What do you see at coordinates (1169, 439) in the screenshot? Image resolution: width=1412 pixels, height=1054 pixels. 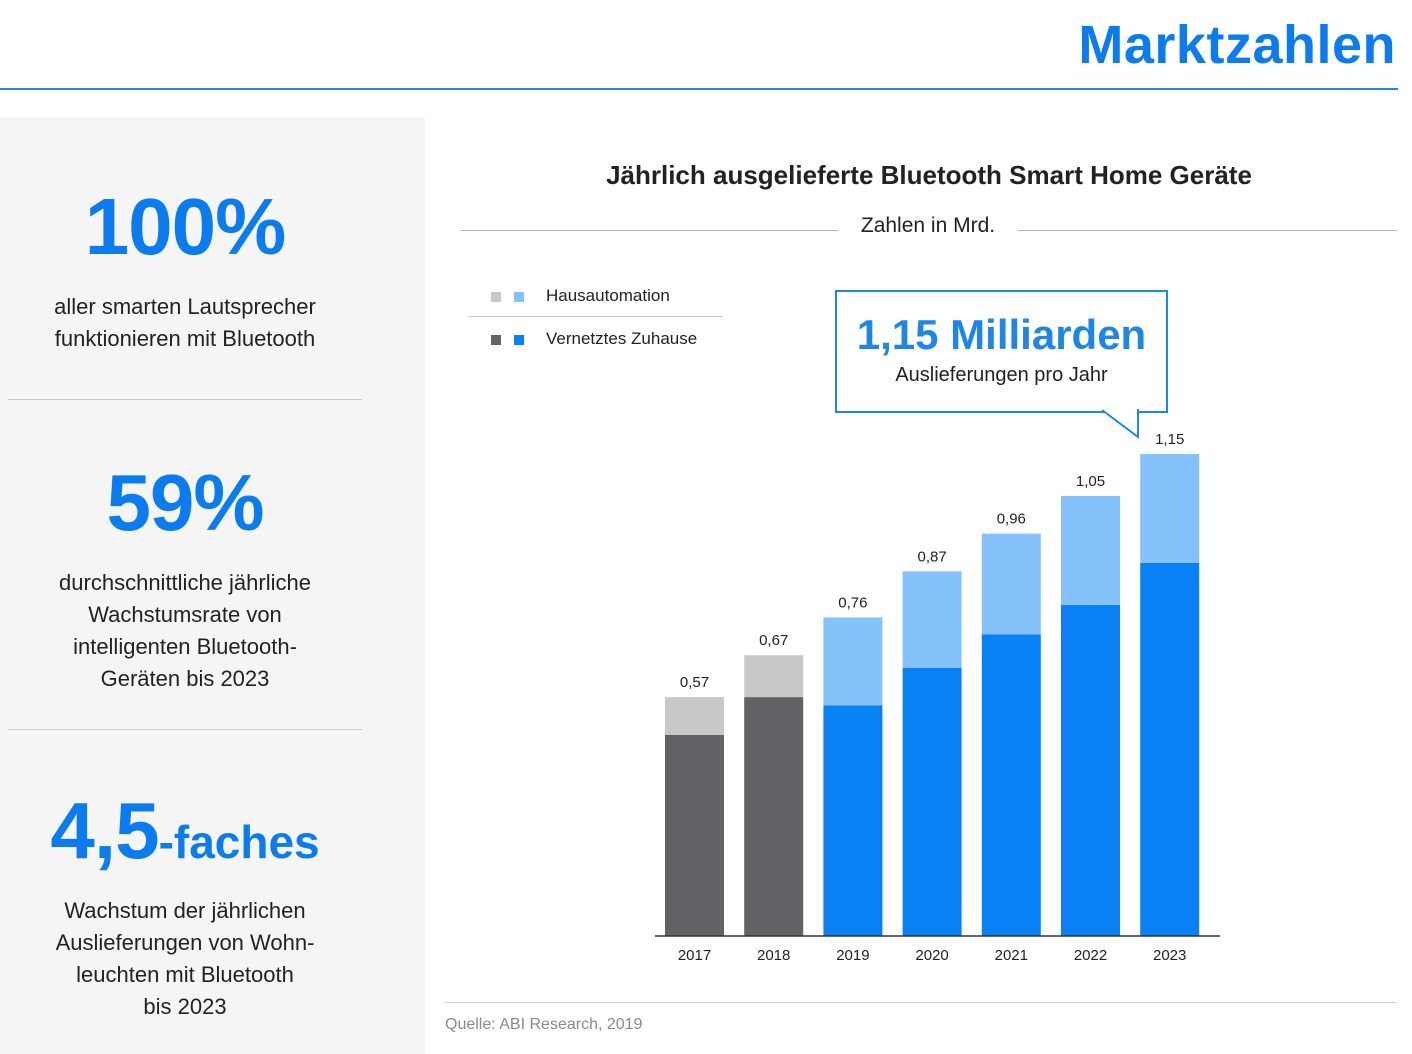 I see `bar-total-label: 1,15` at bounding box center [1169, 439].